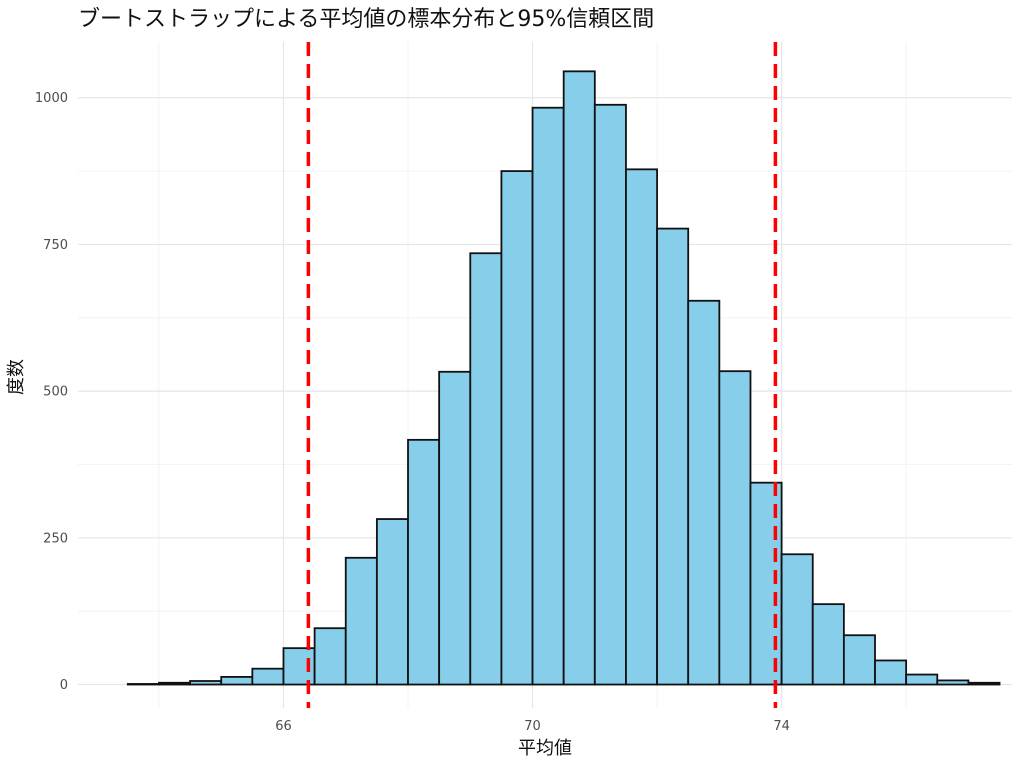 This screenshot has height=768, width=1024. What do you see at coordinates (55, 538) in the screenshot?
I see `y-tick-label: 250` at bounding box center [55, 538].